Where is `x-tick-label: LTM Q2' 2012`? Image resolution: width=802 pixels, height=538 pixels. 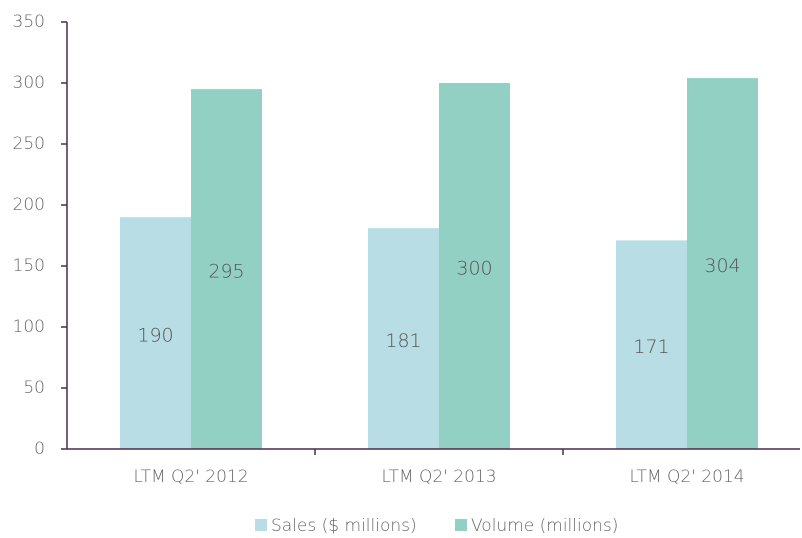 x-tick-label: LTM Q2' 2012 is located at coordinates (190, 477).